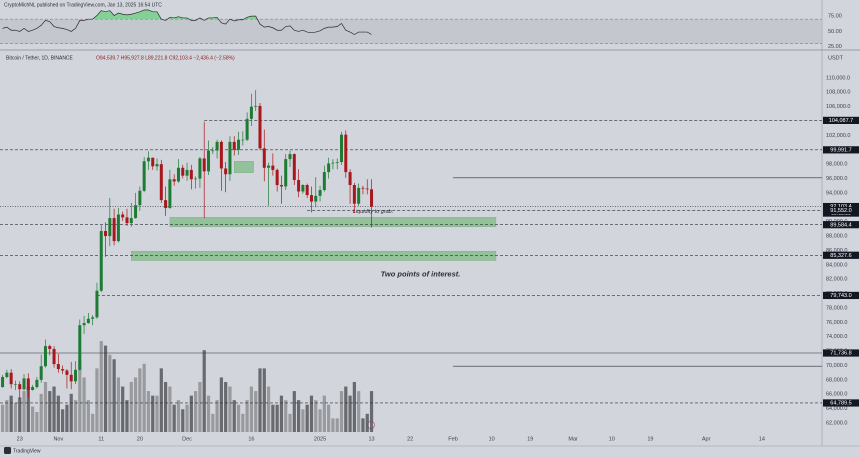 This screenshot has height=458, width=860. Describe the element at coordinates (706, 439) in the screenshot. I see `x-tick-label: Apr` at that location.